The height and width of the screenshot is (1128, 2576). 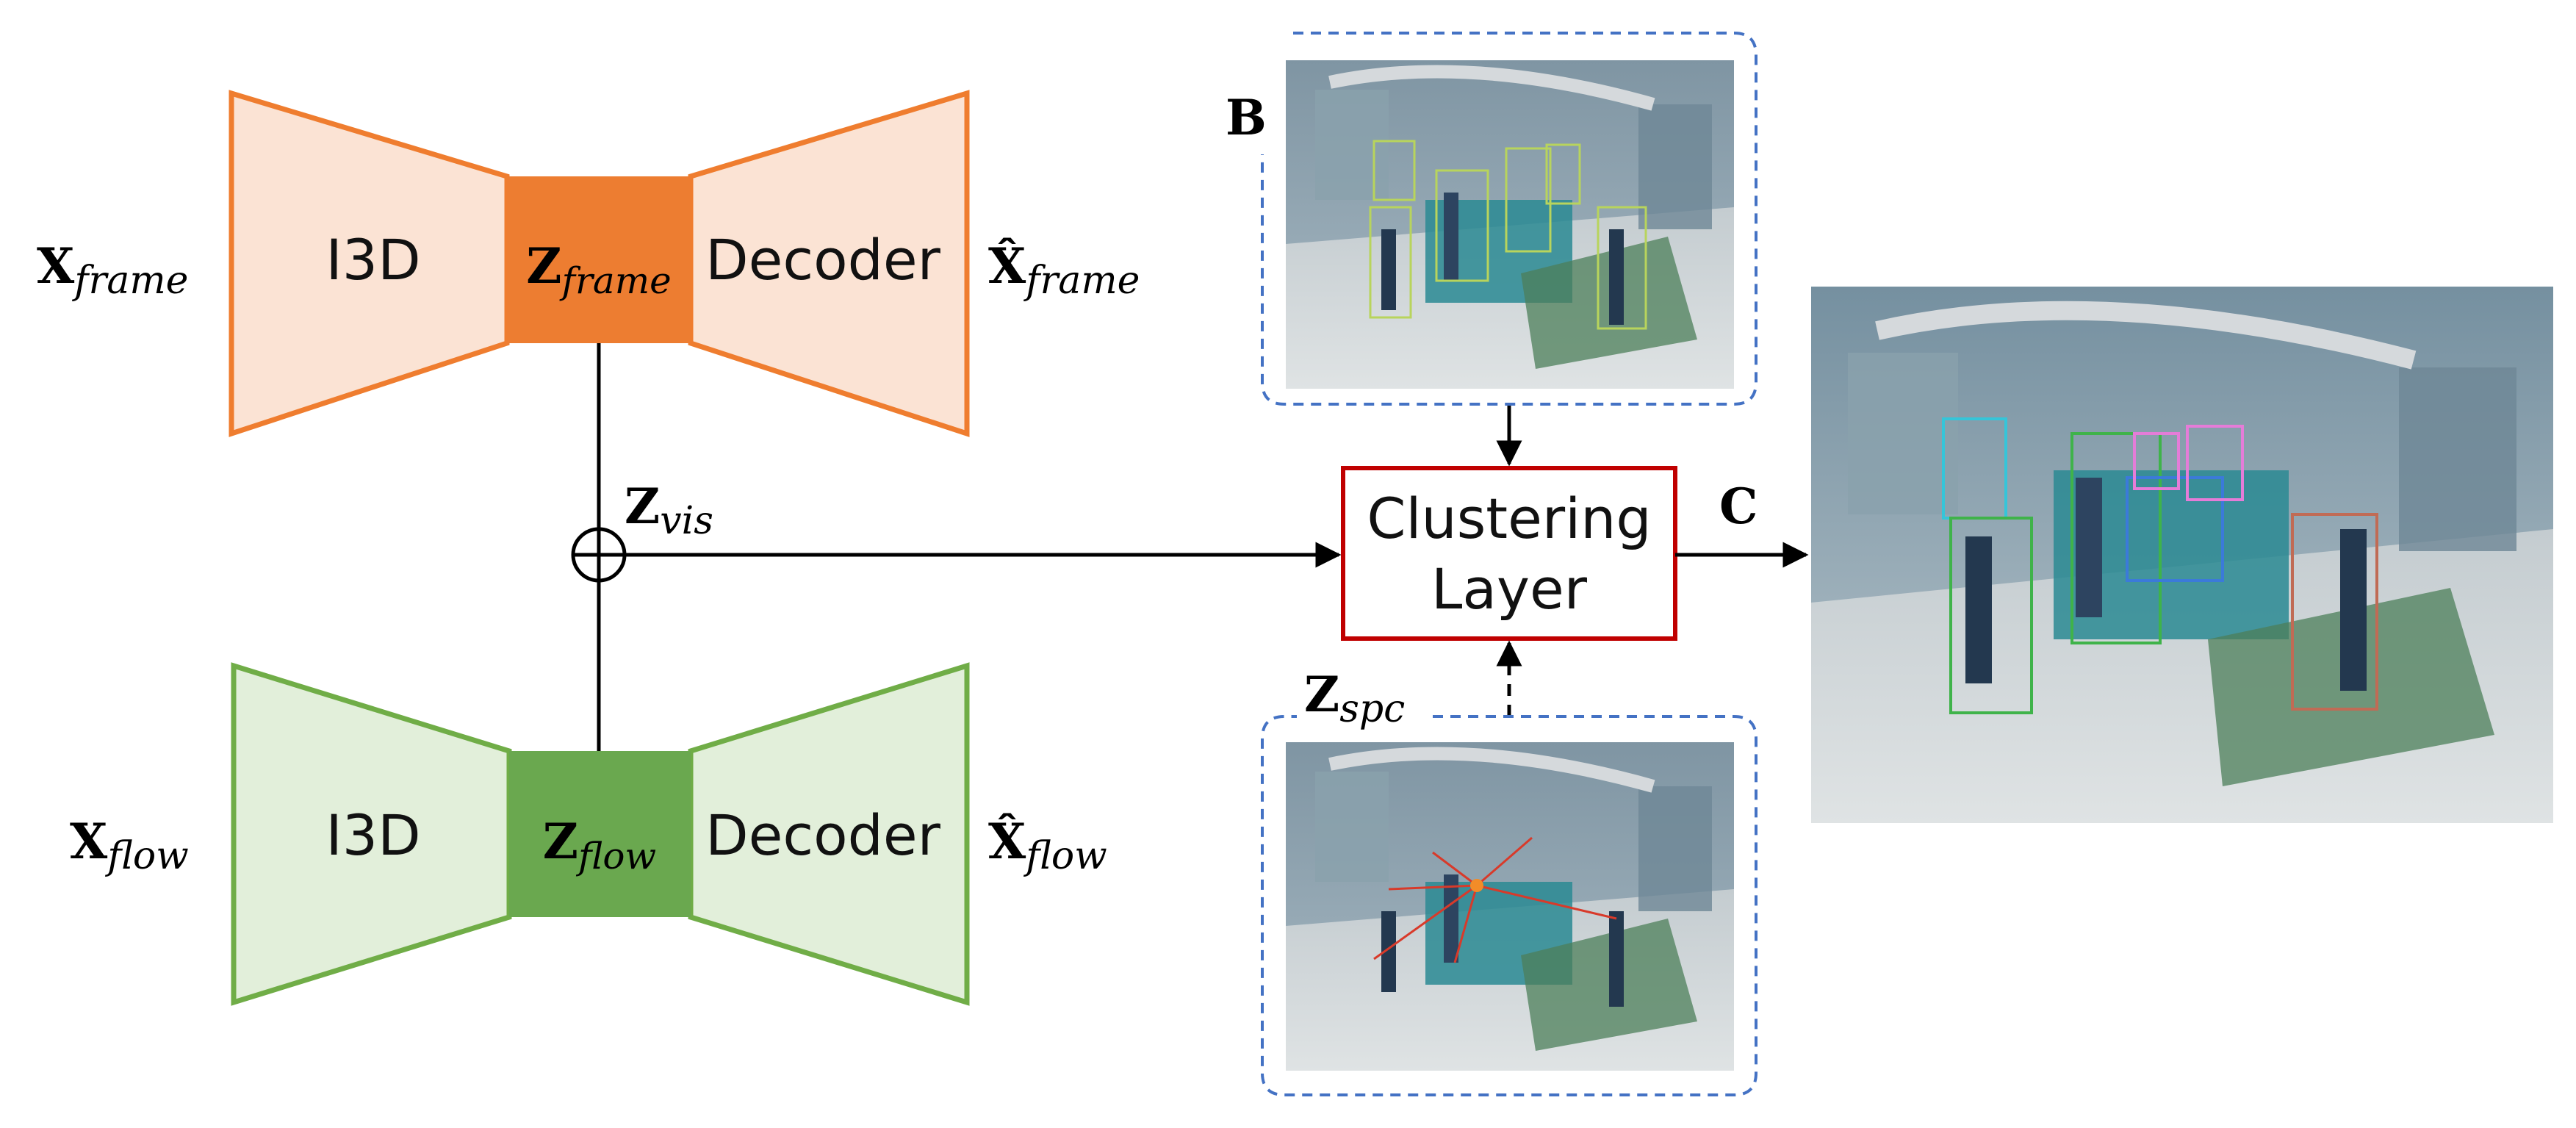 What do you see at coordinates (598, 269) in the screenshot?
I see `frame-latent-label: Zframe` at bounding box center [598, 269].